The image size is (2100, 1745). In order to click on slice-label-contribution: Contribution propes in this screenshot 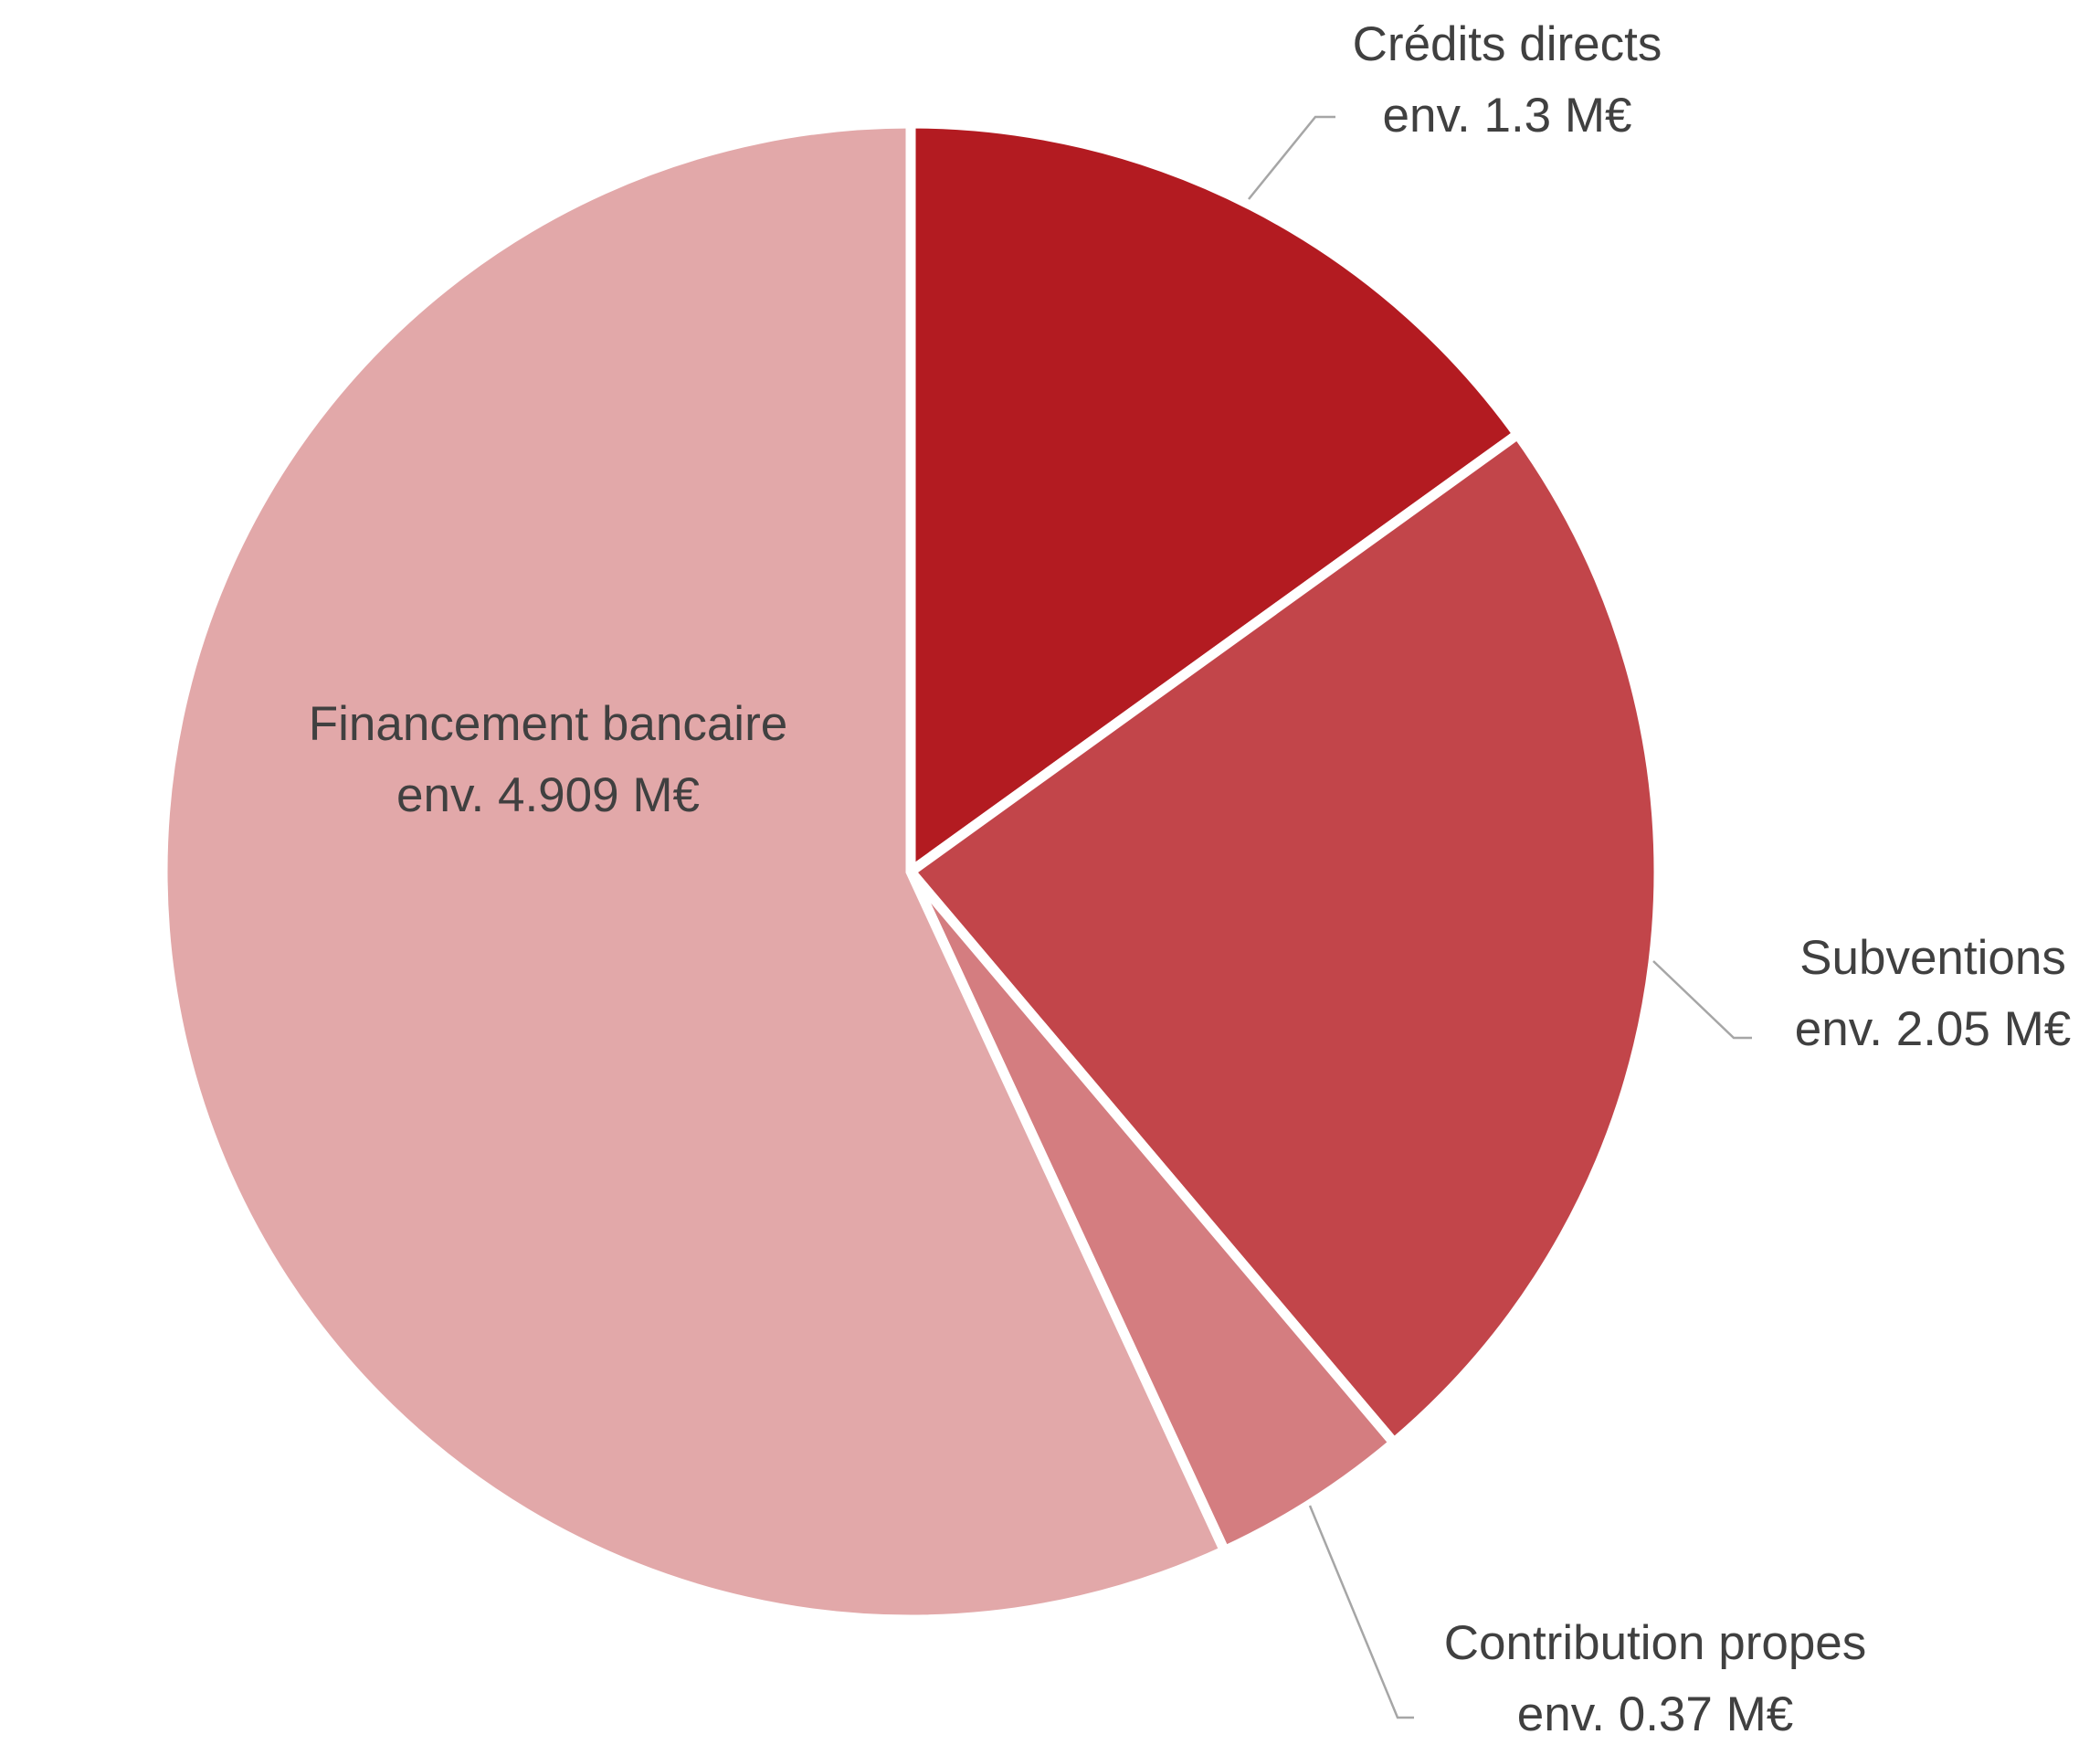, I will do `click(1655, 1643)`.